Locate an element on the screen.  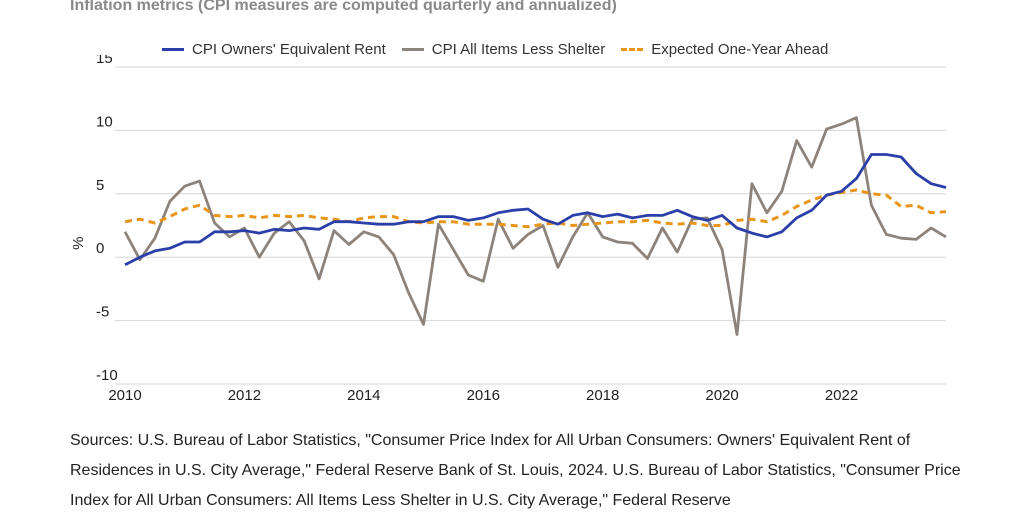
legend-label-oer: CPI Owners' Equivalent Rent is located at coordinates (289, 49).